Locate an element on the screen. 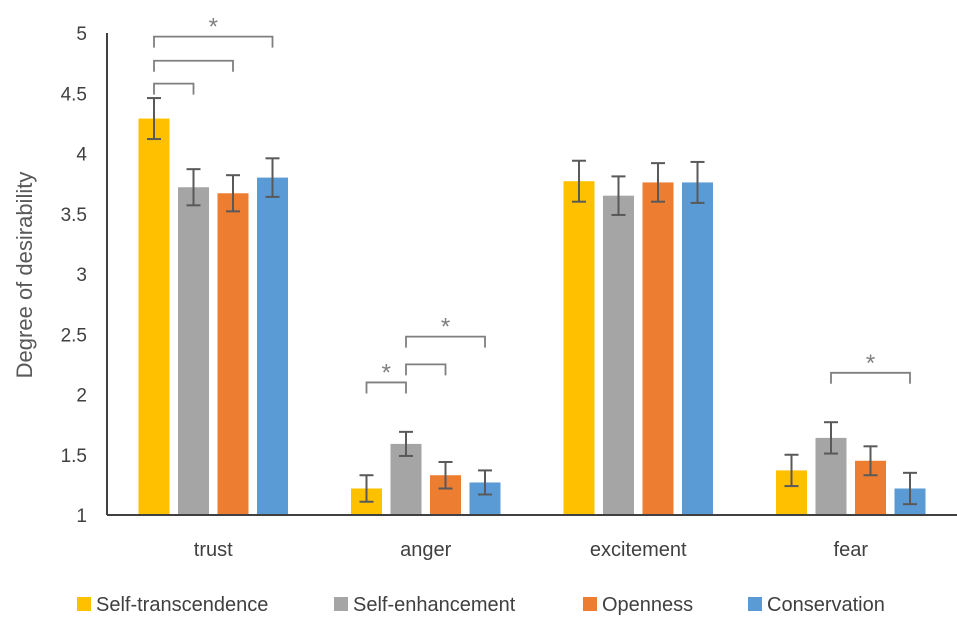 The height and width of the screenshot is (618, 957). y-tick-label: 4.5 is located at coordinates (74, 94).